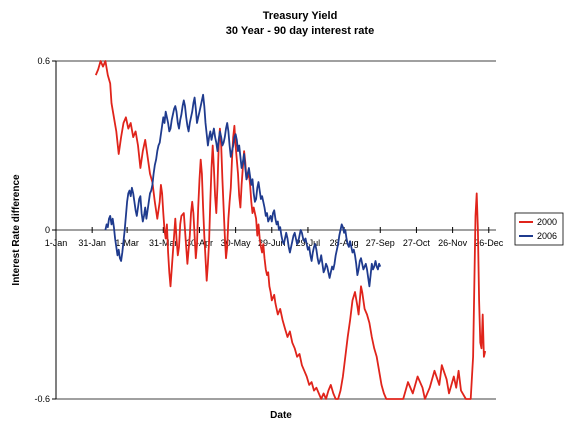 This screenshot has height=438, width=567. What do you see at coordinates (489, 243) in the screenshot?
I see `x-tick-label: 26-Dec` at bounding box center [489, 243].